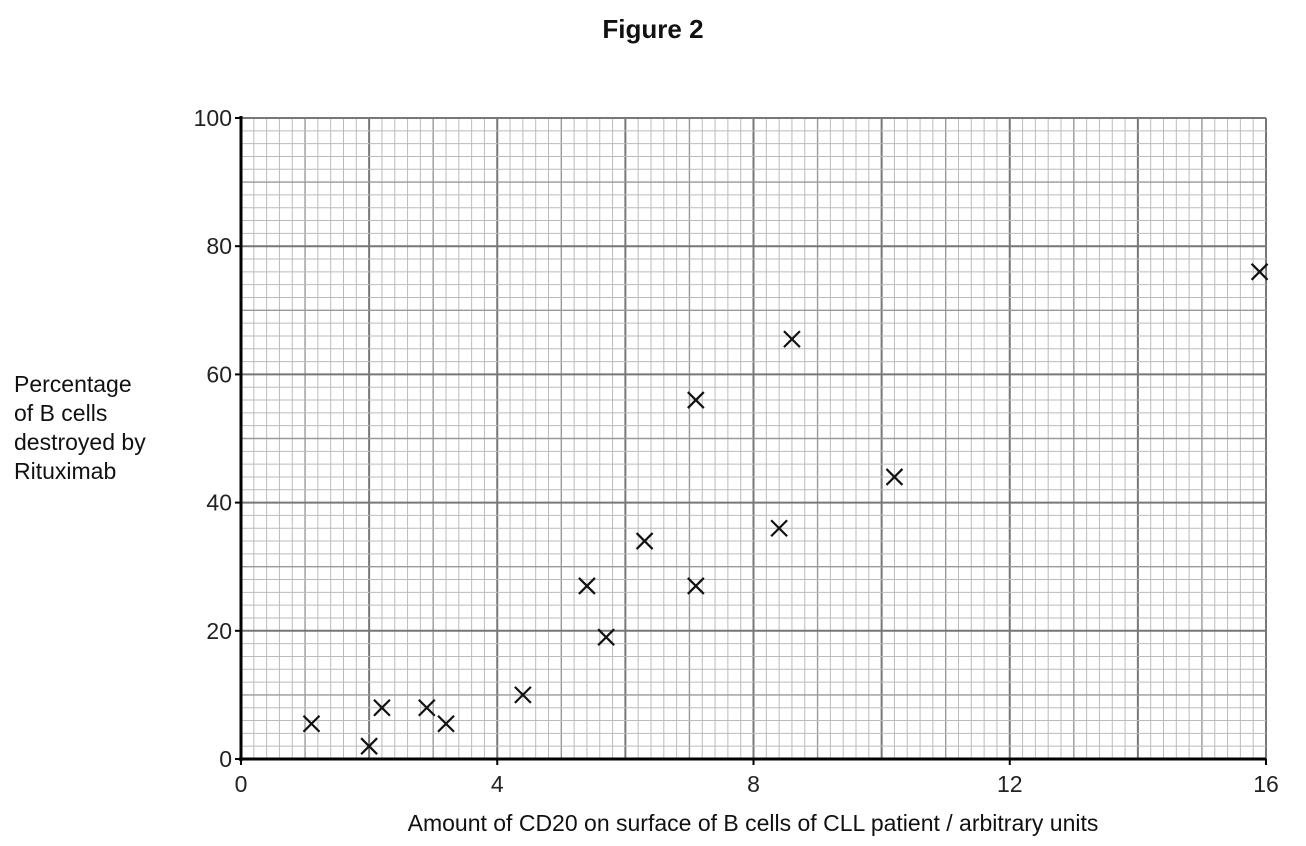  Describe the element at coordinates (213, 118) in the screenshot. I see `y-tick-label: 100` at that location.